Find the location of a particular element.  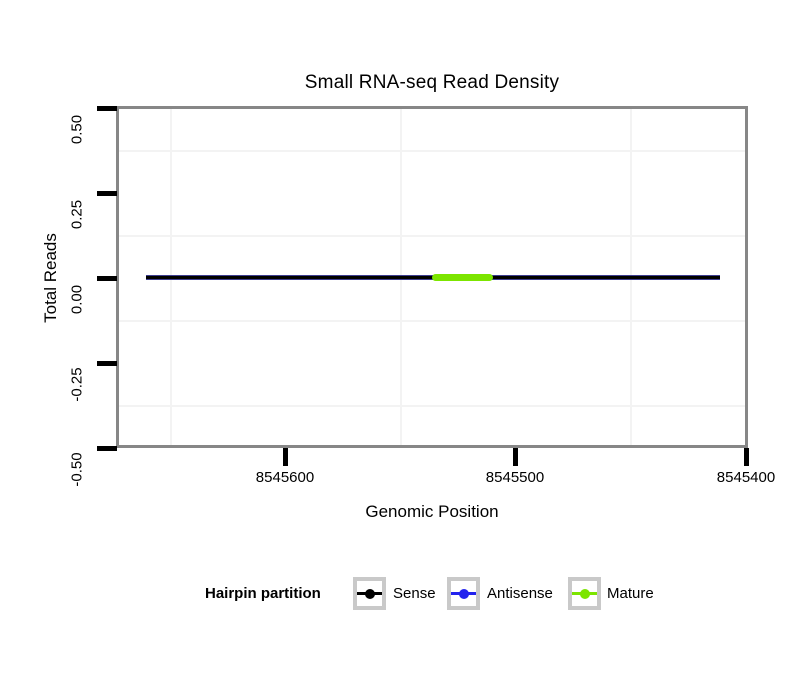

legend-key-sense is located at coordinates (369, 593).